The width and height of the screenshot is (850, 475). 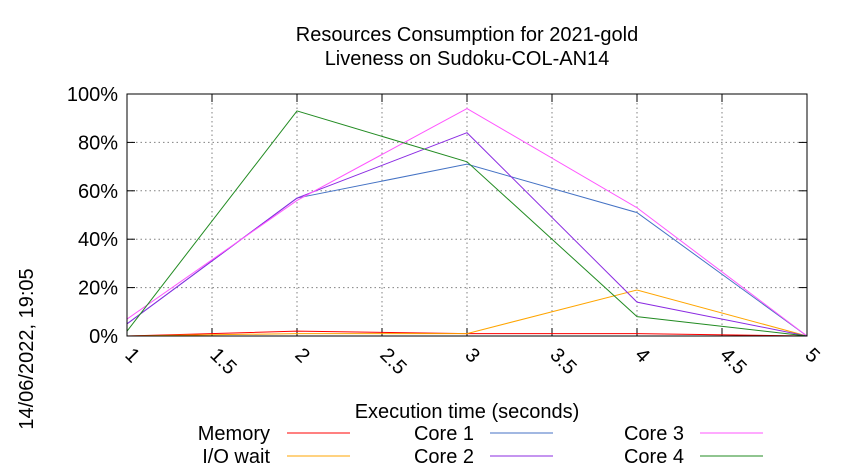 What do you see at coordinates (27, 348) in the screenshot?
I see `timestamp-label: 14/06/2022, 19:05` at bounding box center [27, 348].